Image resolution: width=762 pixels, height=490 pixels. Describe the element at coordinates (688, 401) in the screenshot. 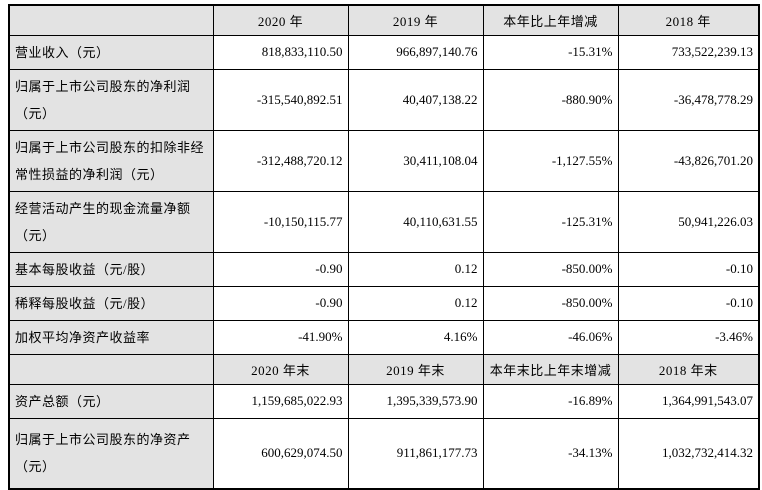

I see `cell-value: 1,364,991,543.07` at that location.